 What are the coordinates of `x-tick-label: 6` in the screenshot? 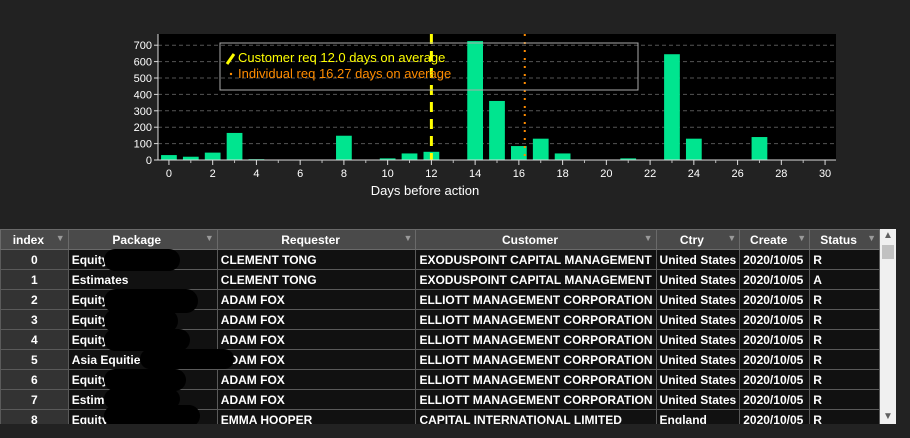 It's located at (300, 174).